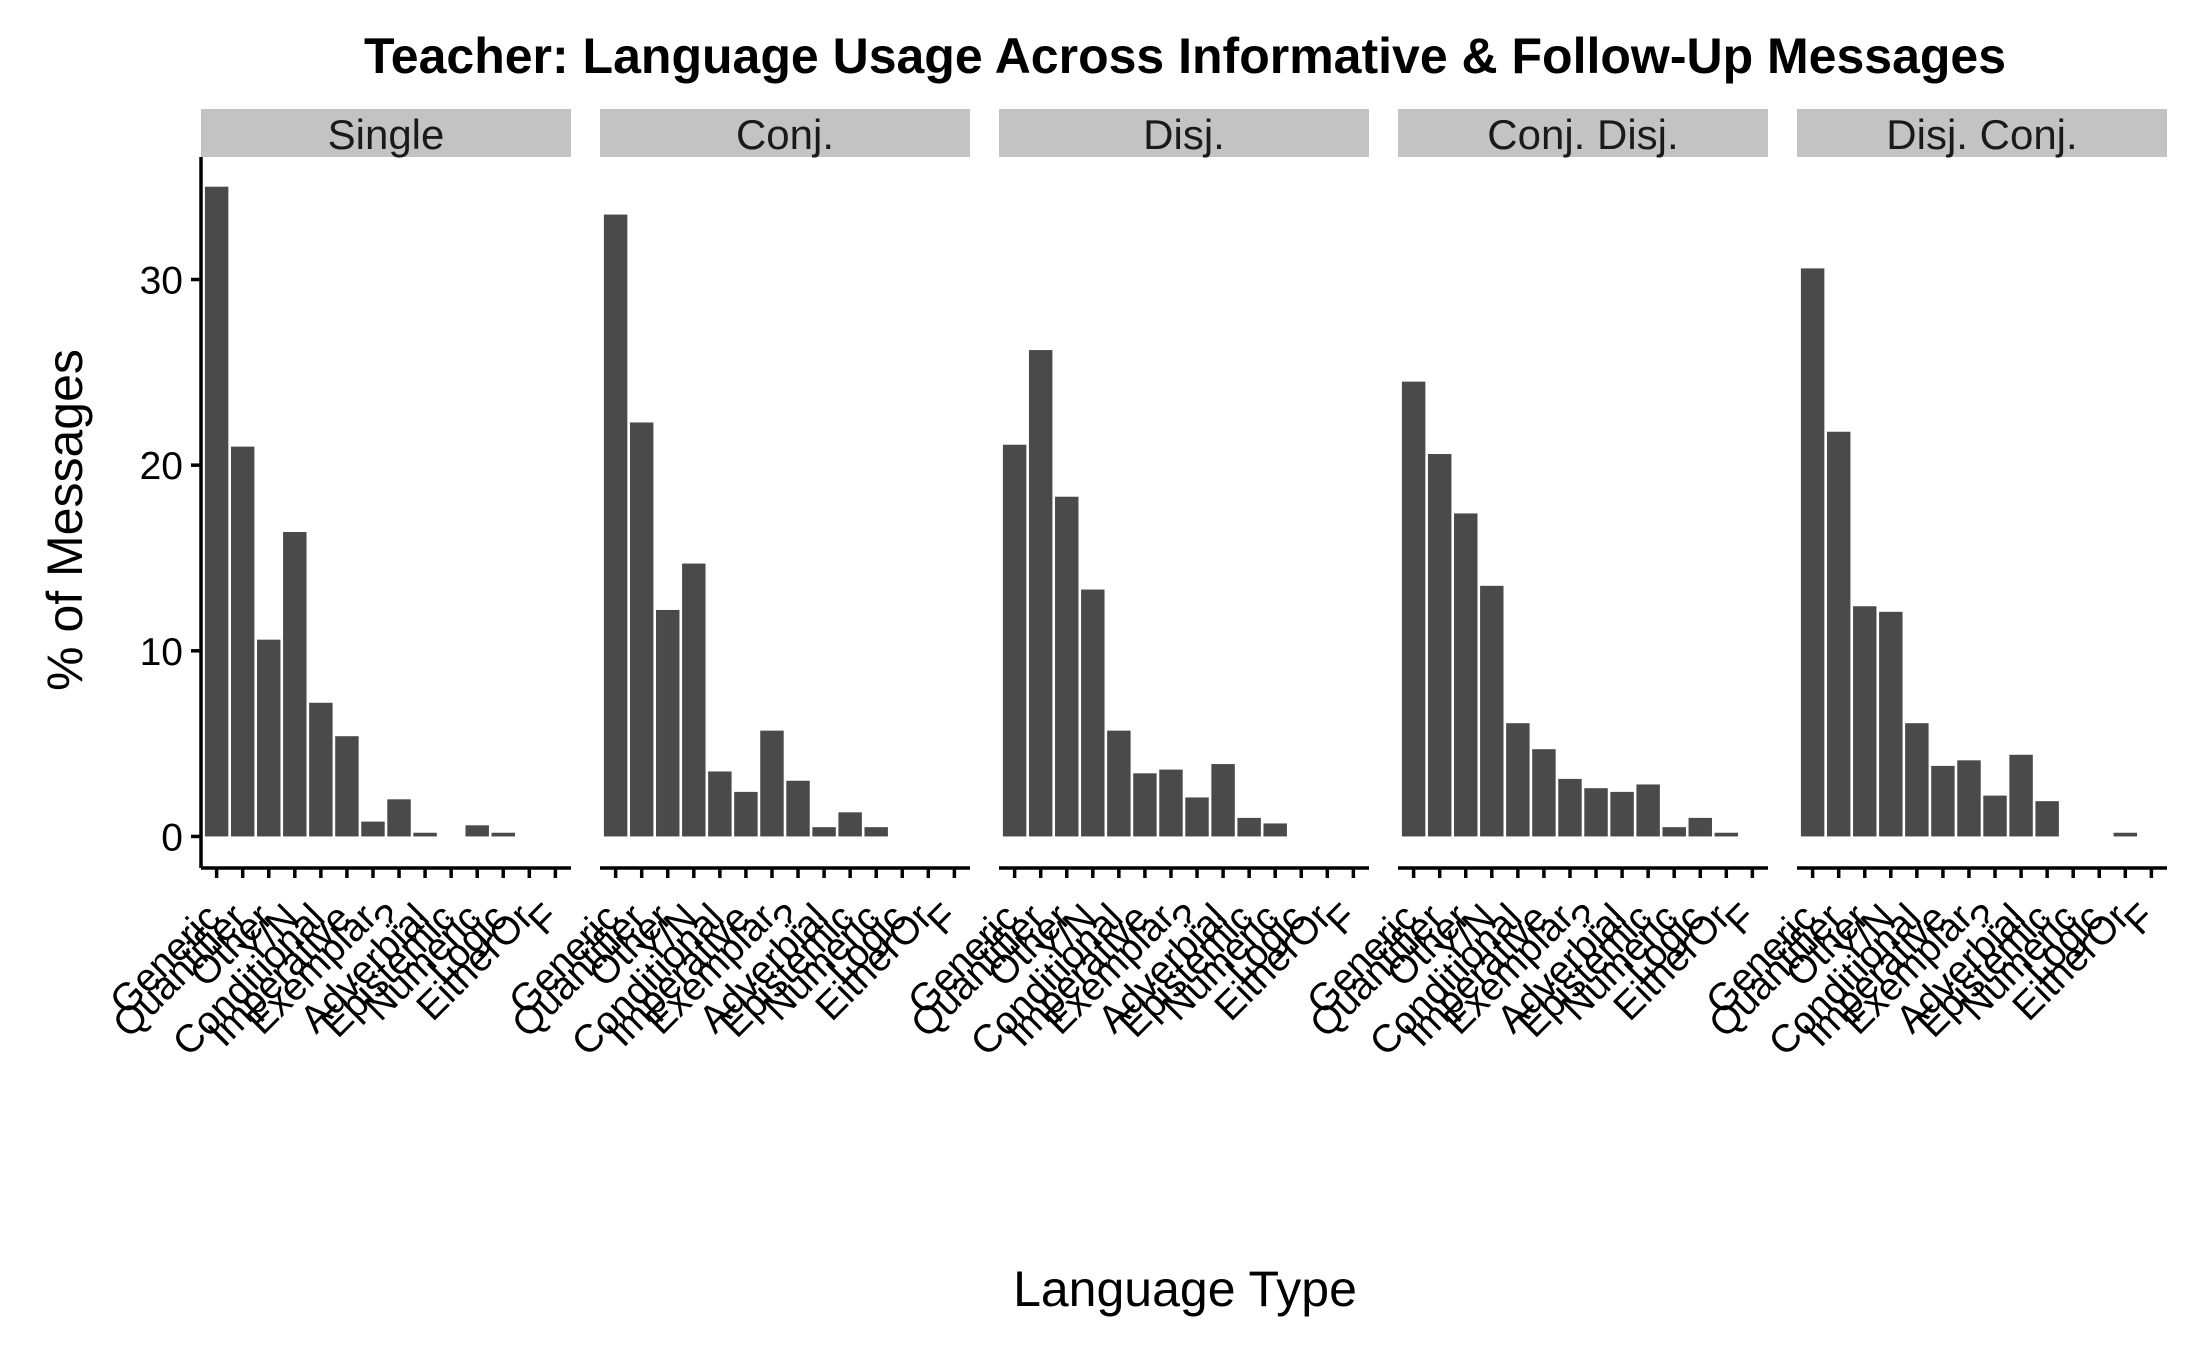 The height and width of the screenshot is (1351, 2187). What do you see at coordinates (171, 512) in the screenshot?
I see `y-axis: 0 10 20 30` at bounding box center [171, 512].